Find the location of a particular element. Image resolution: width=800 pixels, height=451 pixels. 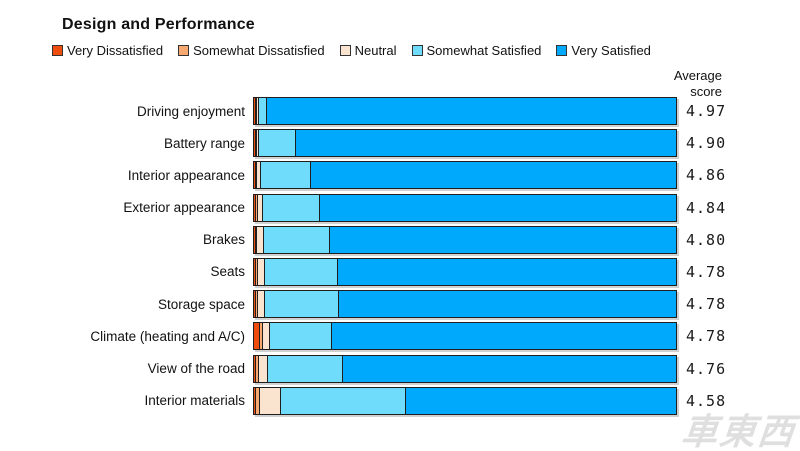

category-label: View of the road is located at coordinates (196, 368).